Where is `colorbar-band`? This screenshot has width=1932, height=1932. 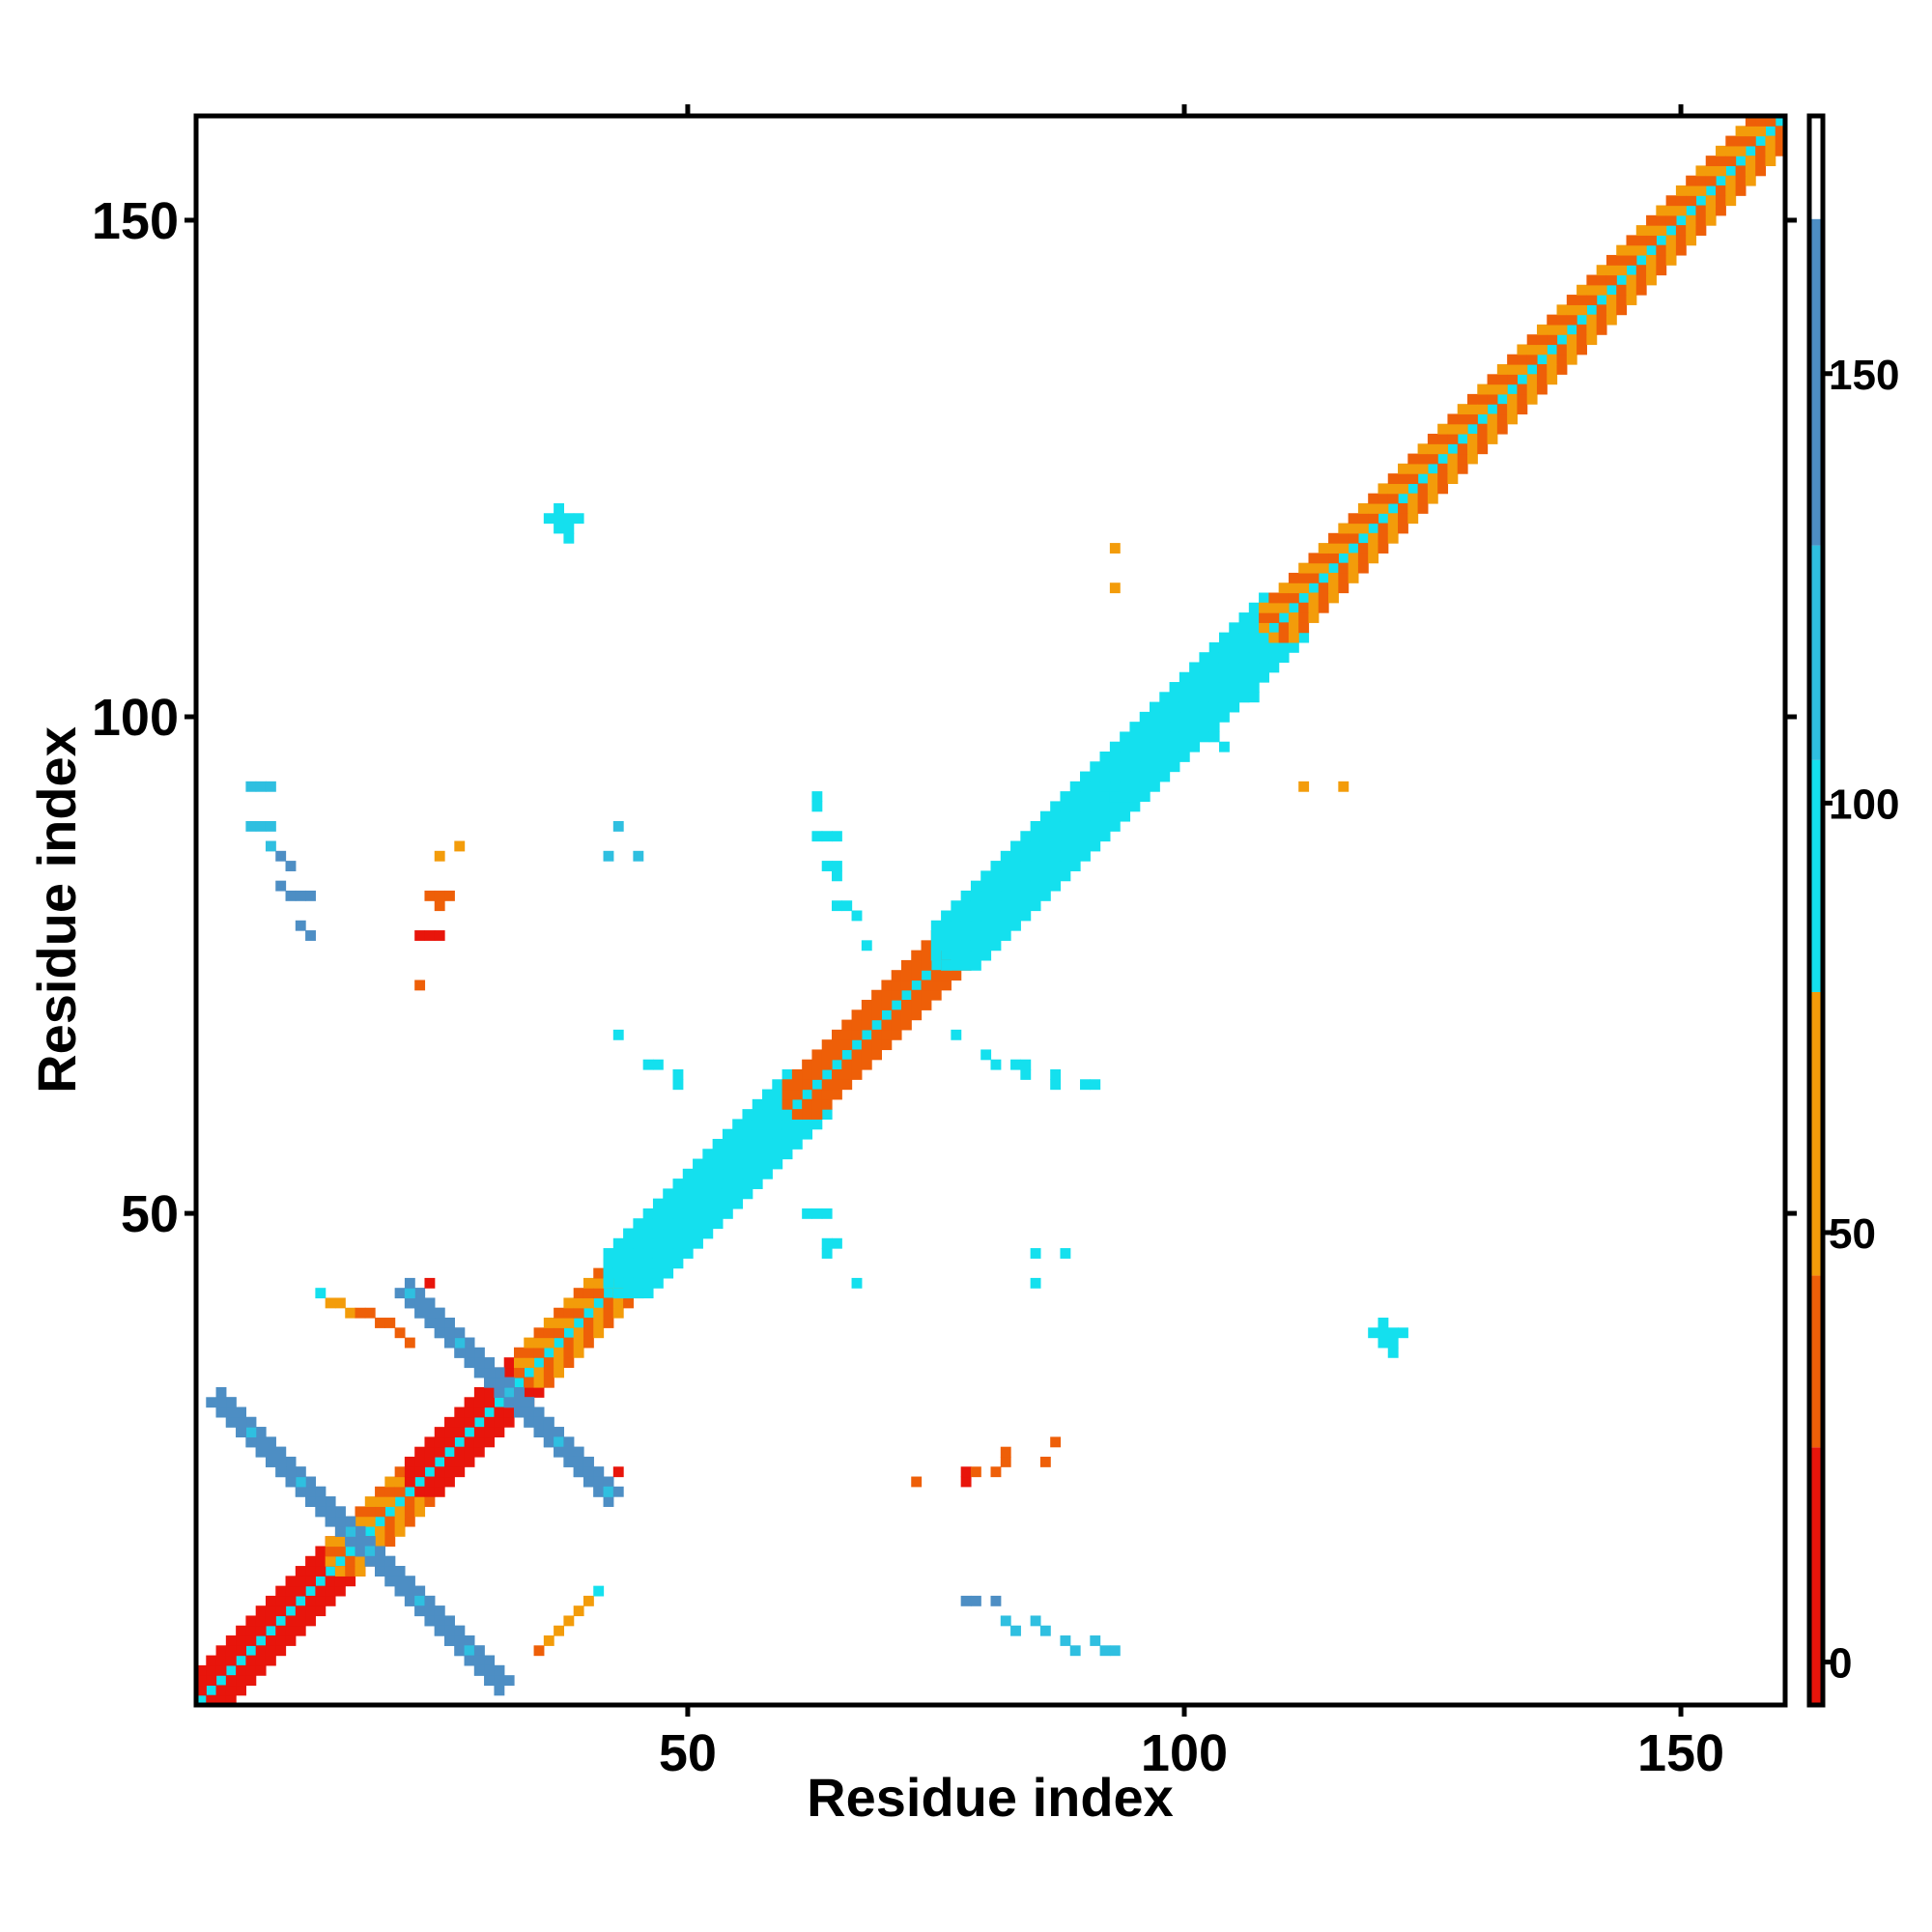 colorbar-band is located at coordinates (1816, 382).